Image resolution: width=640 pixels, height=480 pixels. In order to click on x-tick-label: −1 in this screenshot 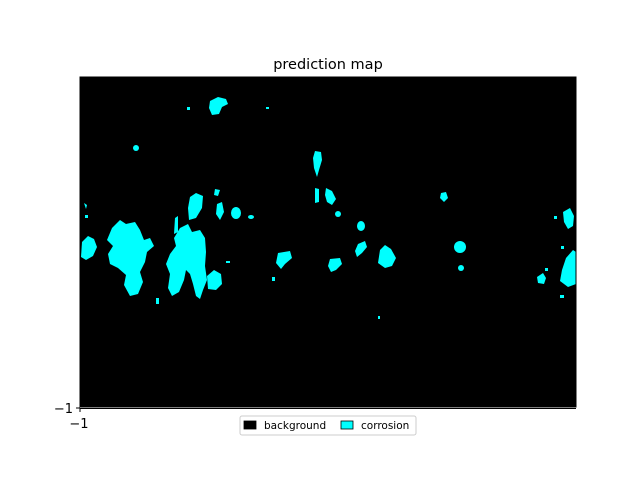, I will do `click(78, 424)`.